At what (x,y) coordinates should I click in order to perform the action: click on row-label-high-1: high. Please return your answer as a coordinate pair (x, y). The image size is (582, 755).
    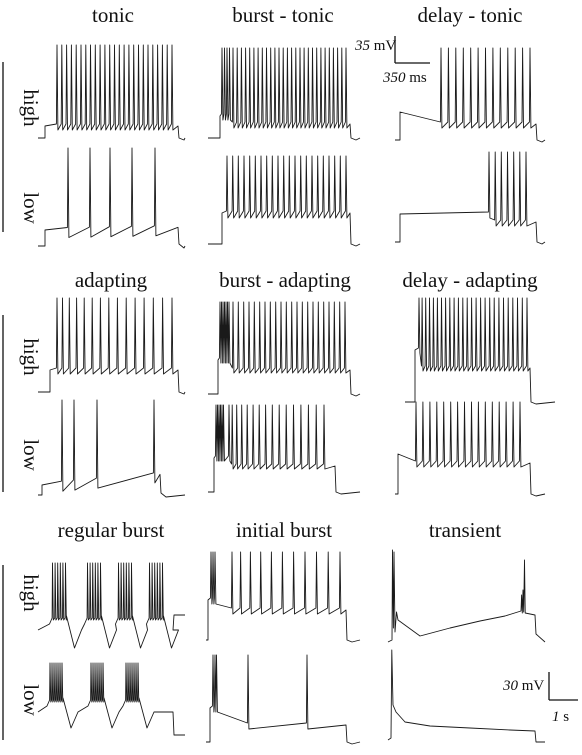
    Looking at the image, I should click on (31, 108).